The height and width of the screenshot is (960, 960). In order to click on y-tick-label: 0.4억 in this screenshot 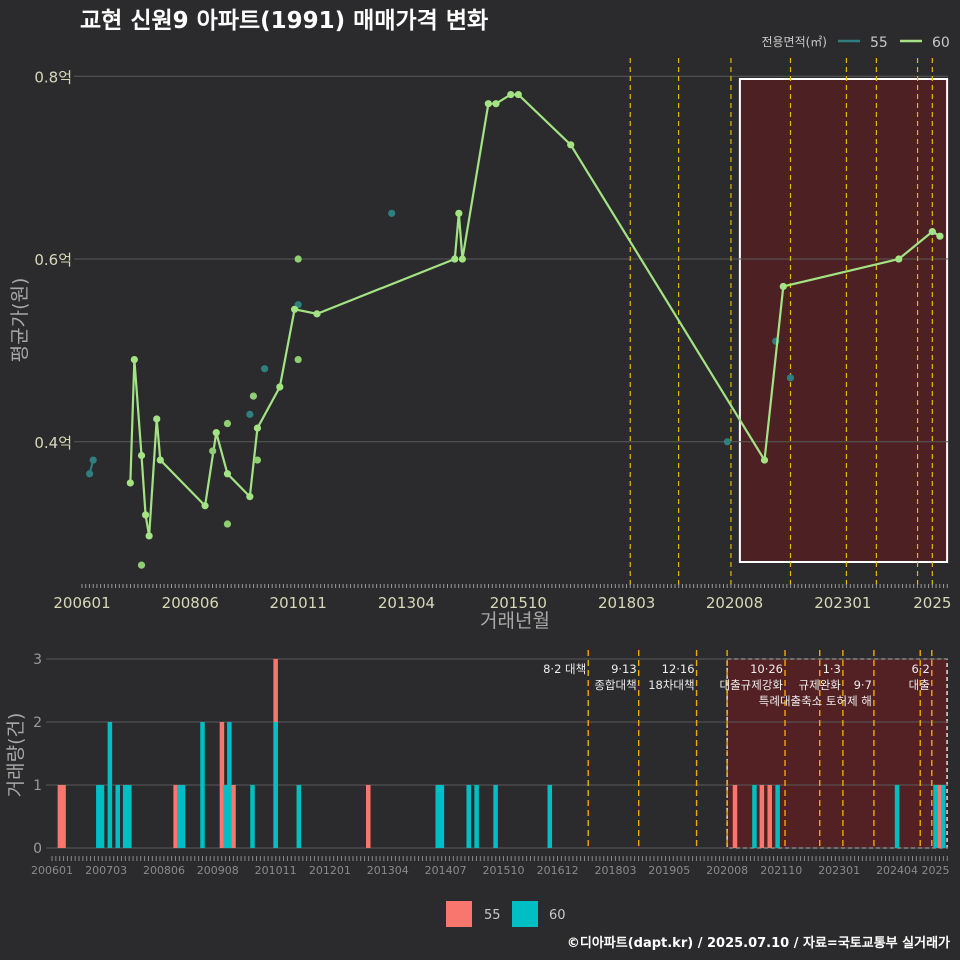, I will do `click(53, 443)`.